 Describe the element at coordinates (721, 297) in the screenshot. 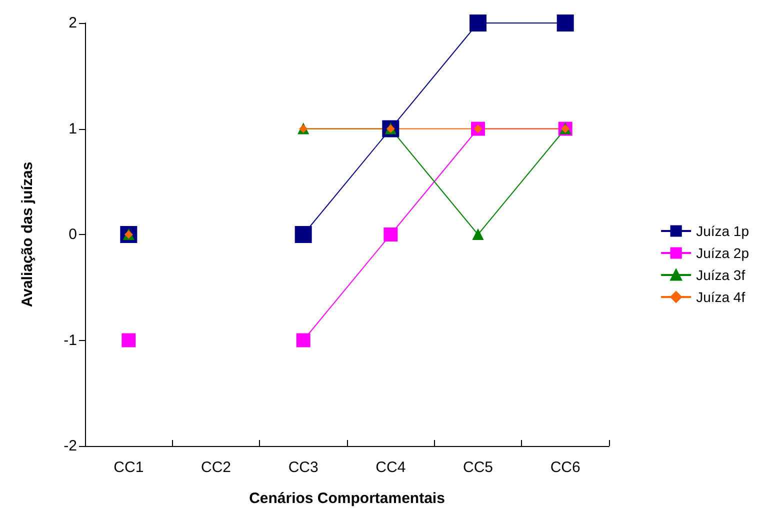

I see `legend-label: Juíza 4f` at that location.